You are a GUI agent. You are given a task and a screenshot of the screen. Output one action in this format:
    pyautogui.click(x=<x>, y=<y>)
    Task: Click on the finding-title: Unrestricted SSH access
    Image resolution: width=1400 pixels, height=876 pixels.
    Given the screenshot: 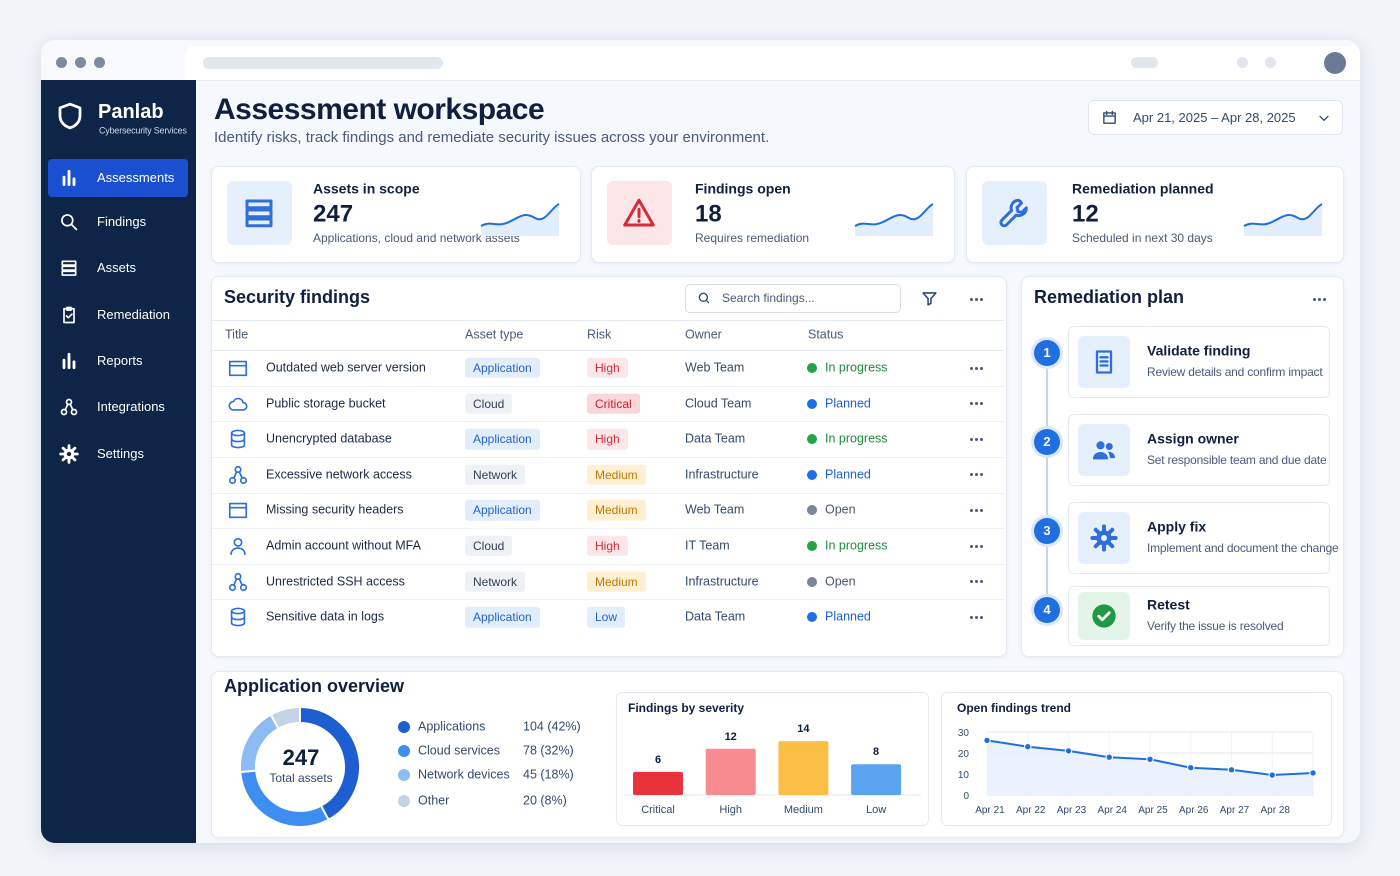 What is the action you would take?
    pyautogui.click(x=335, y=581)
    